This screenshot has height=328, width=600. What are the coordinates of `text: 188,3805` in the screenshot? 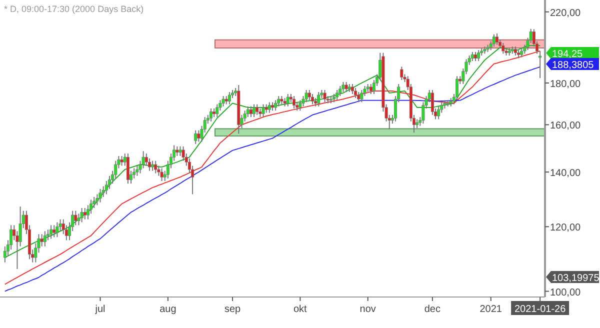 It's located at (573, 65).